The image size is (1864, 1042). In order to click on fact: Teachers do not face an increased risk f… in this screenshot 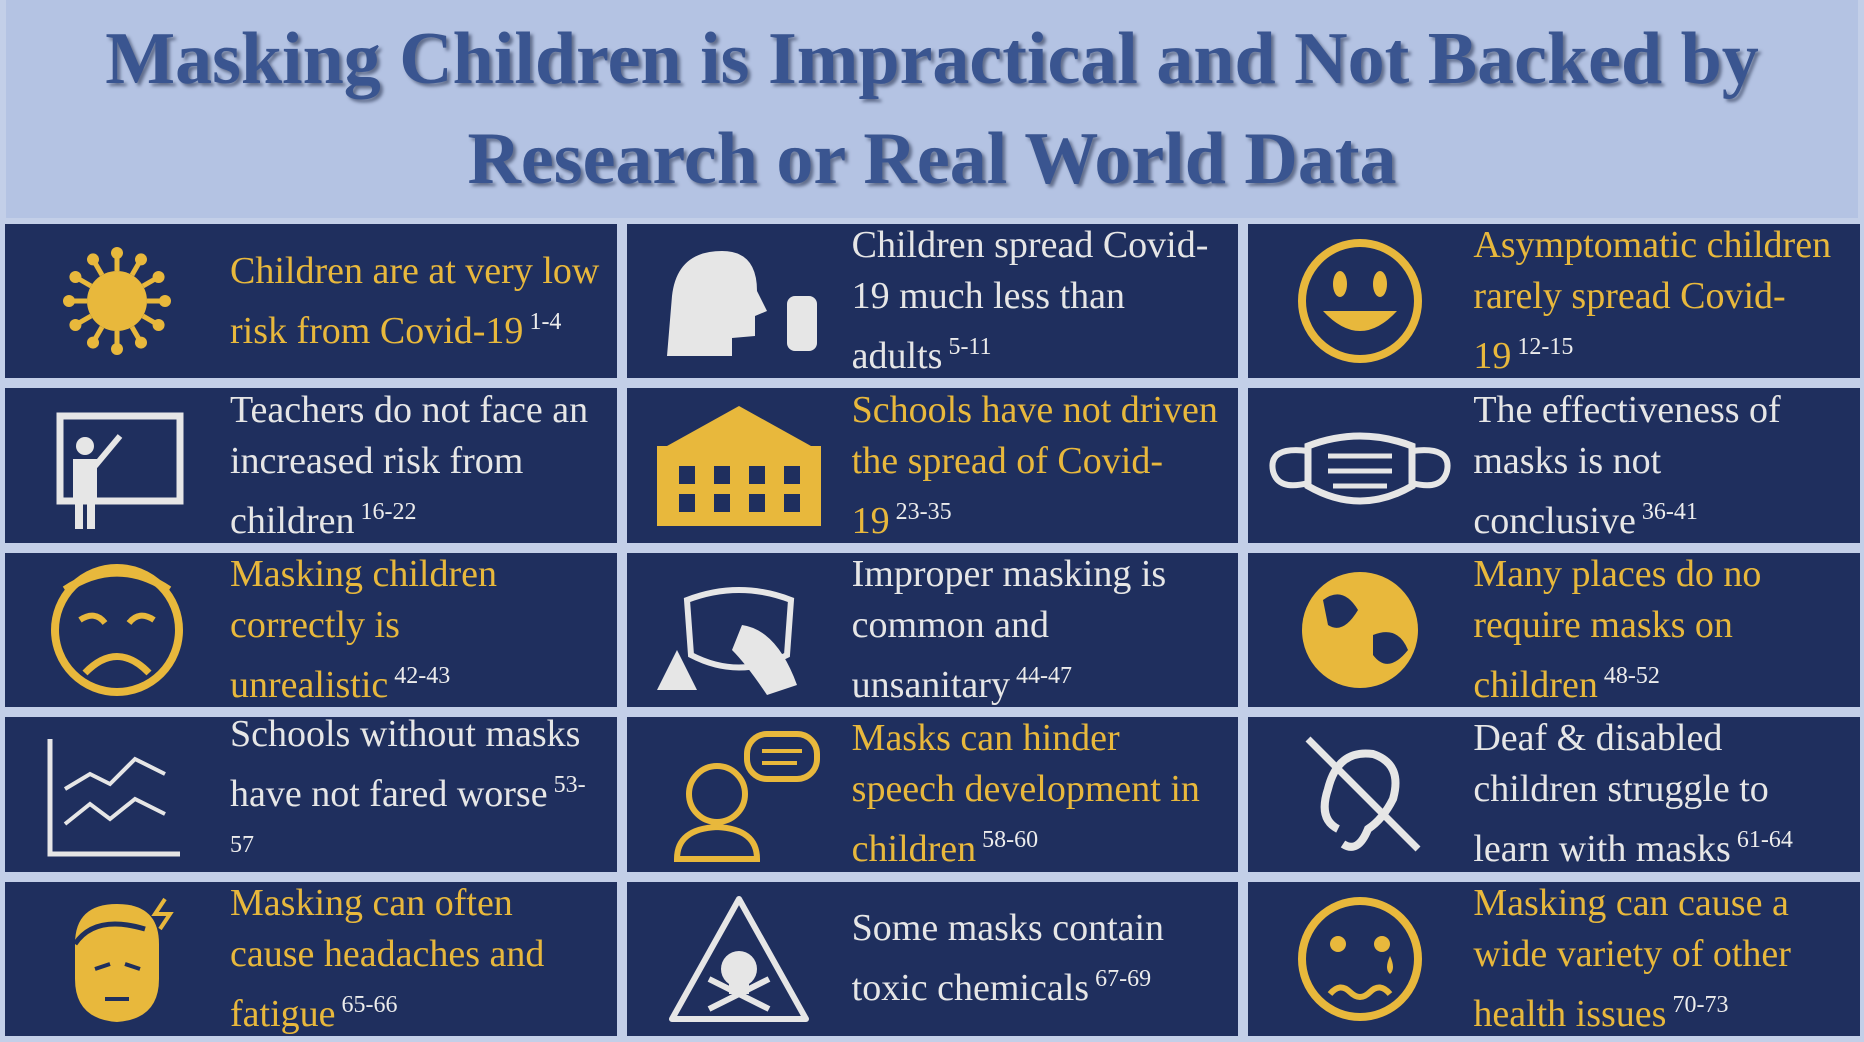, I will do `click(417, 465)`.